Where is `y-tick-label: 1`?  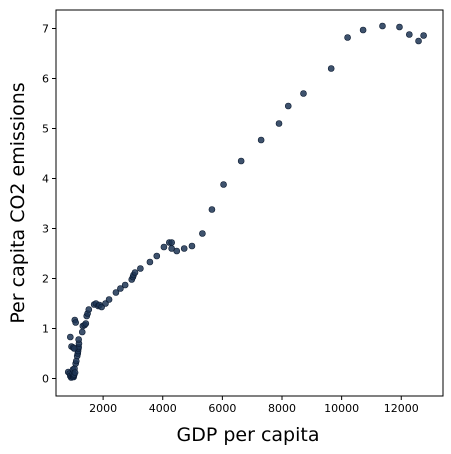 y-tick-label: 1 is located at coordinates (45, 329).